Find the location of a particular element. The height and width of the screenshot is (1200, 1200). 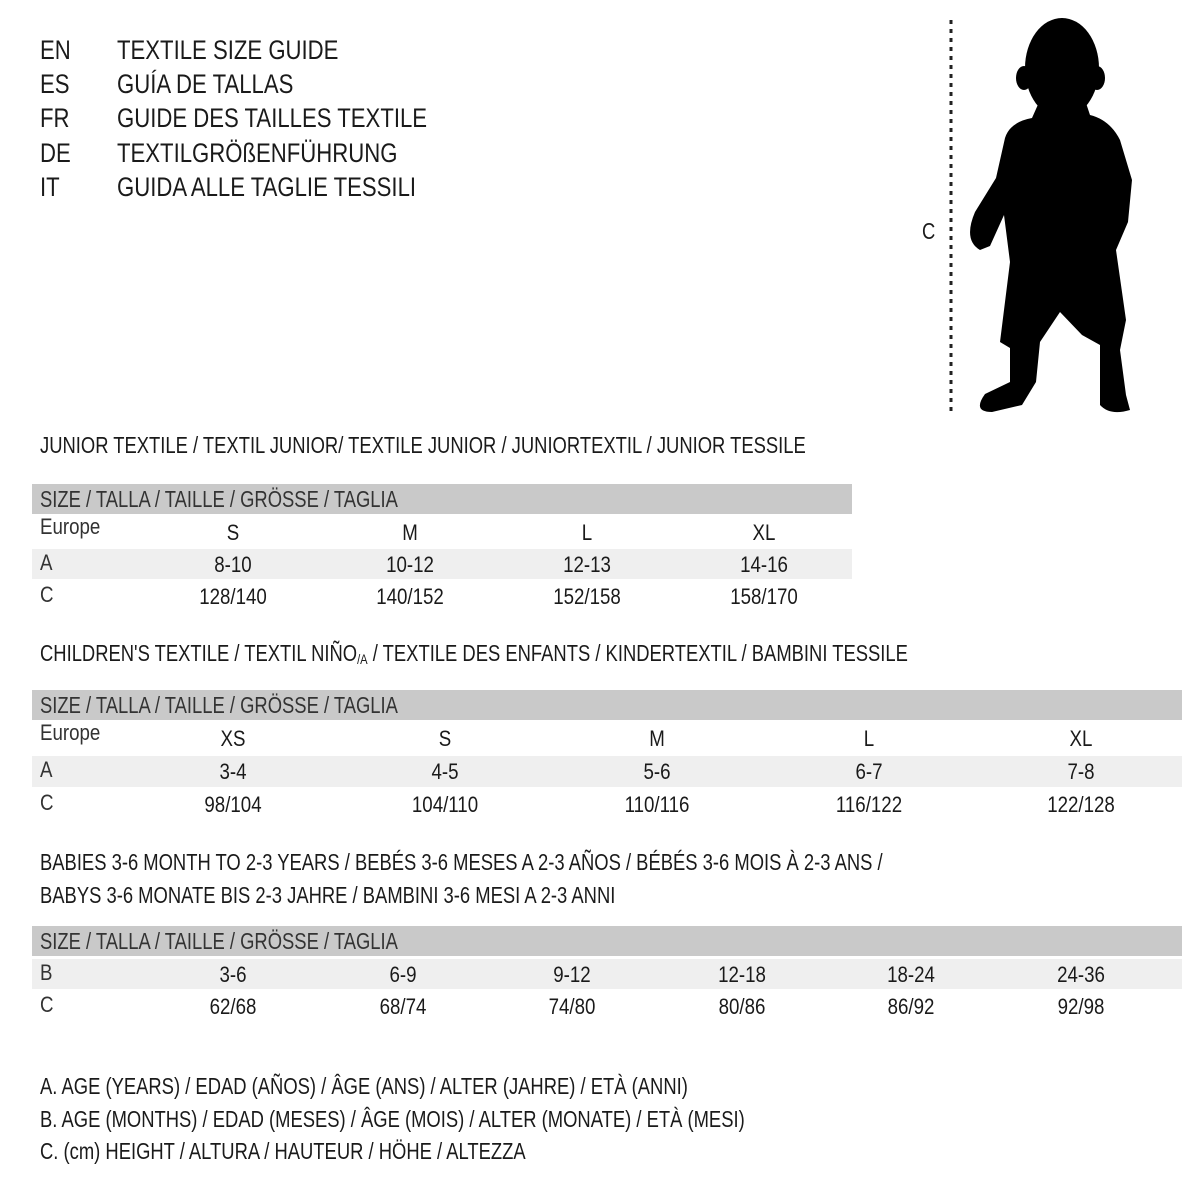

table-cell: 98/104 is located at coordinates (233, 804).